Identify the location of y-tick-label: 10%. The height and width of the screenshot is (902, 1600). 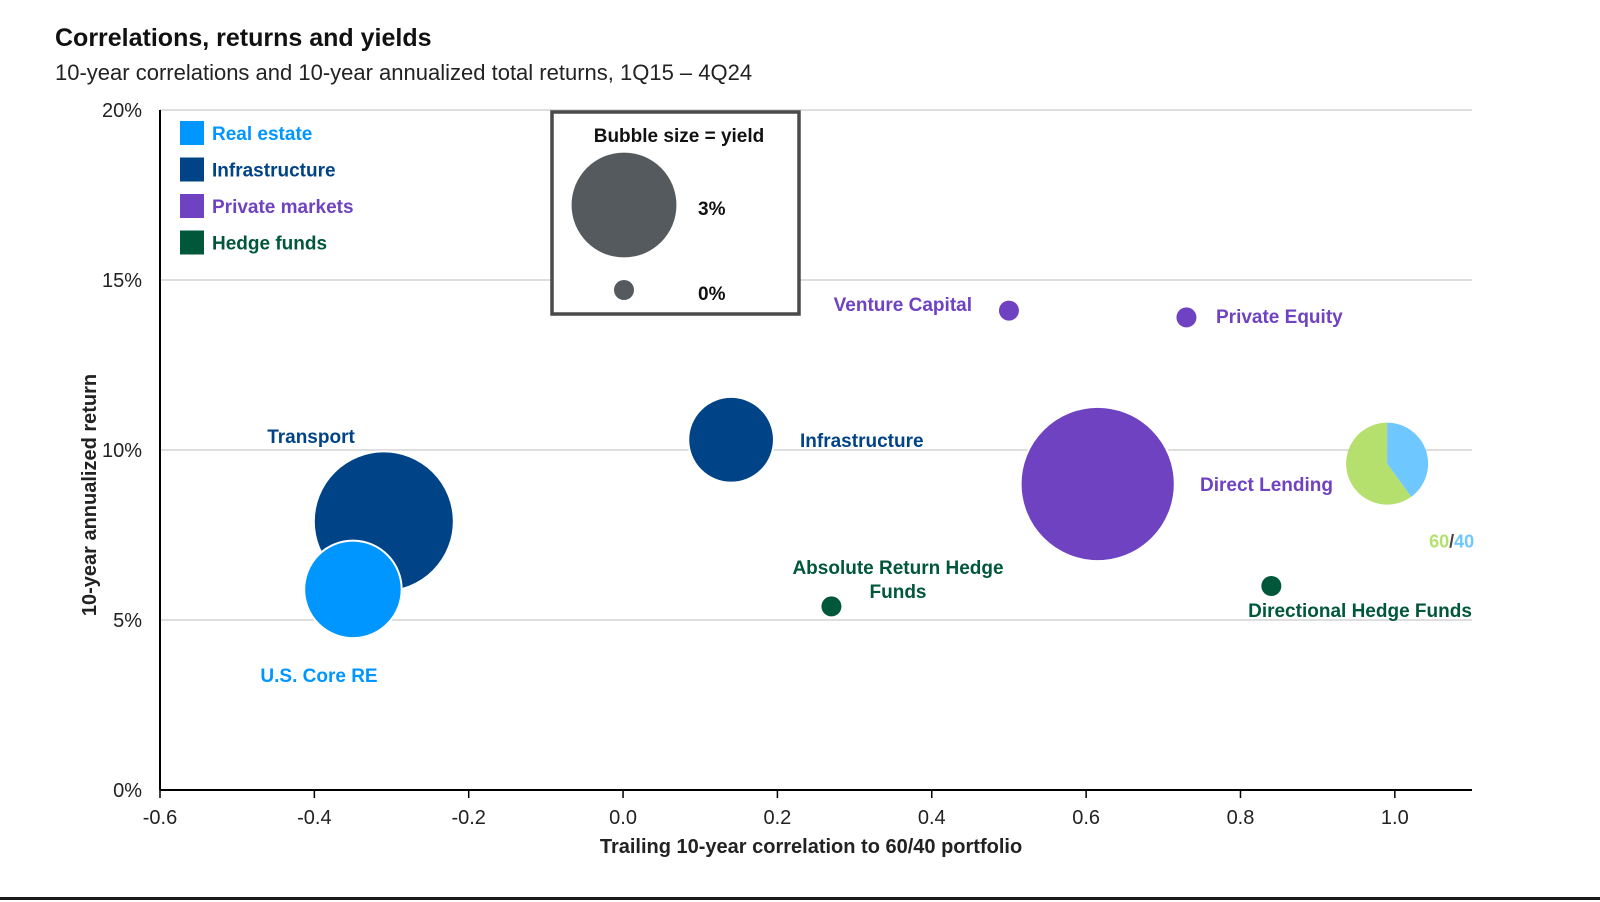
(122, 451).